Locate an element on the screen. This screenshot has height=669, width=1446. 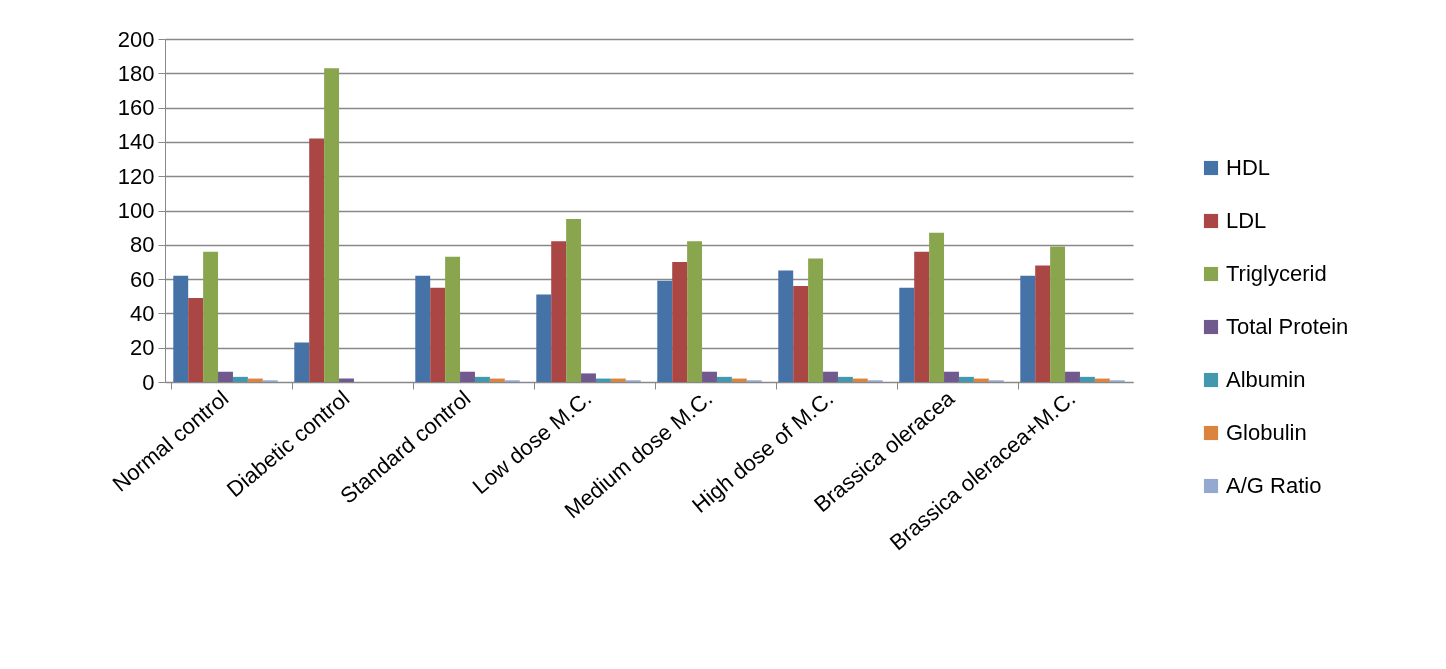
legend-label: Triglycerid is located at coordinates (1276, 273).